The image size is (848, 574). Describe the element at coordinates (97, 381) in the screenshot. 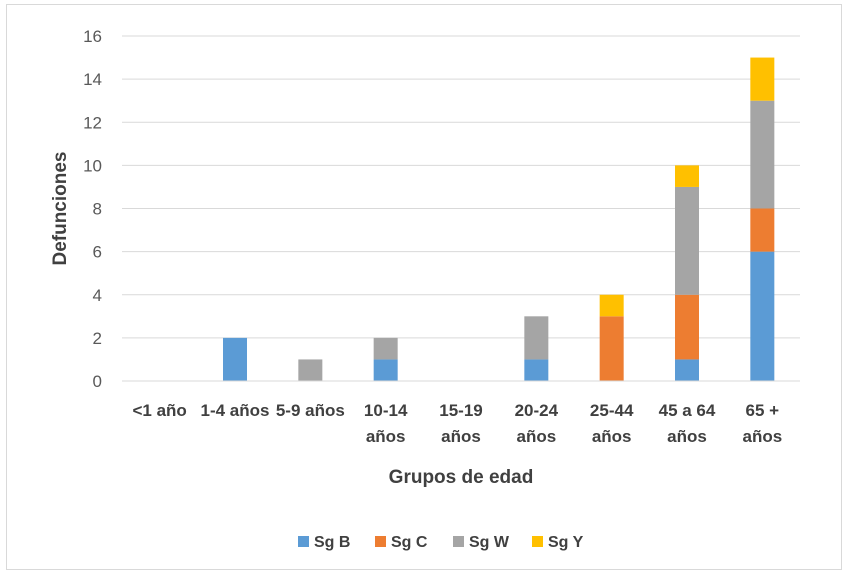

I see `y-tick-label: 0` at that location.